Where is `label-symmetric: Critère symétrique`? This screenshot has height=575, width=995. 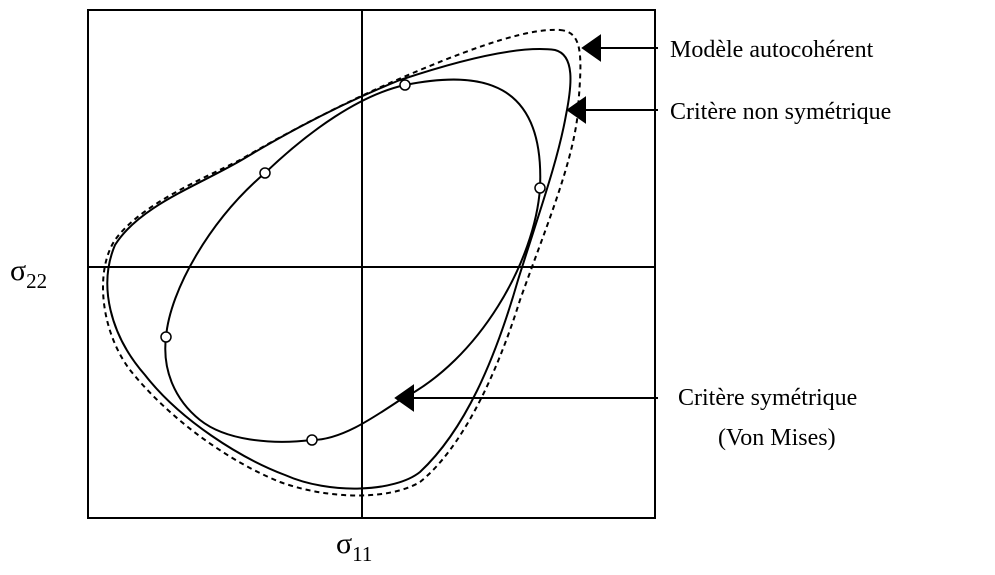 label-symmetric: Critère symétrique is located at coordinates (767, 398).